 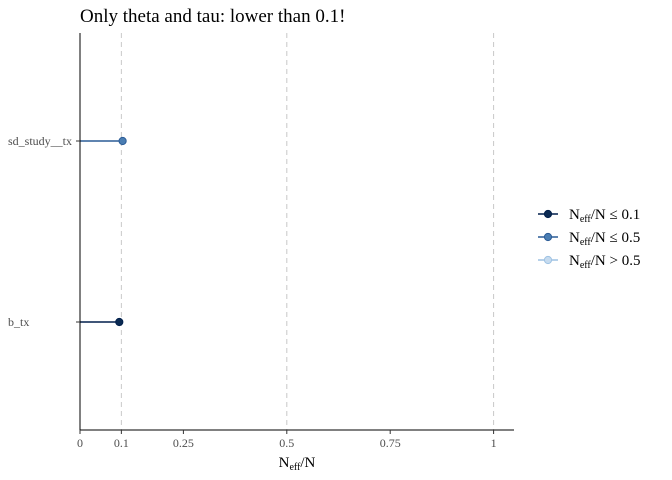 I want to click on legend-label: Neff/N ≤ 0.1, so click(x=604, y=216).